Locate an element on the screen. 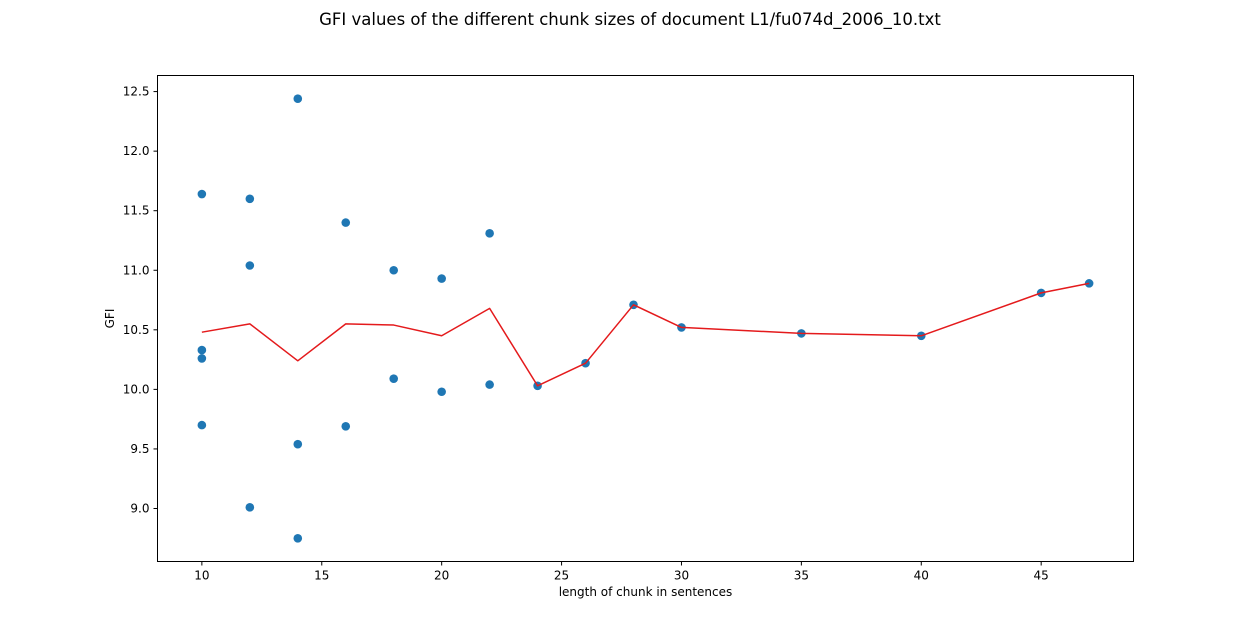 Image resolution: width=1260 pixels, height=630 pixels. y-tick-label: 10.0 is located at coordinates (136, 389).